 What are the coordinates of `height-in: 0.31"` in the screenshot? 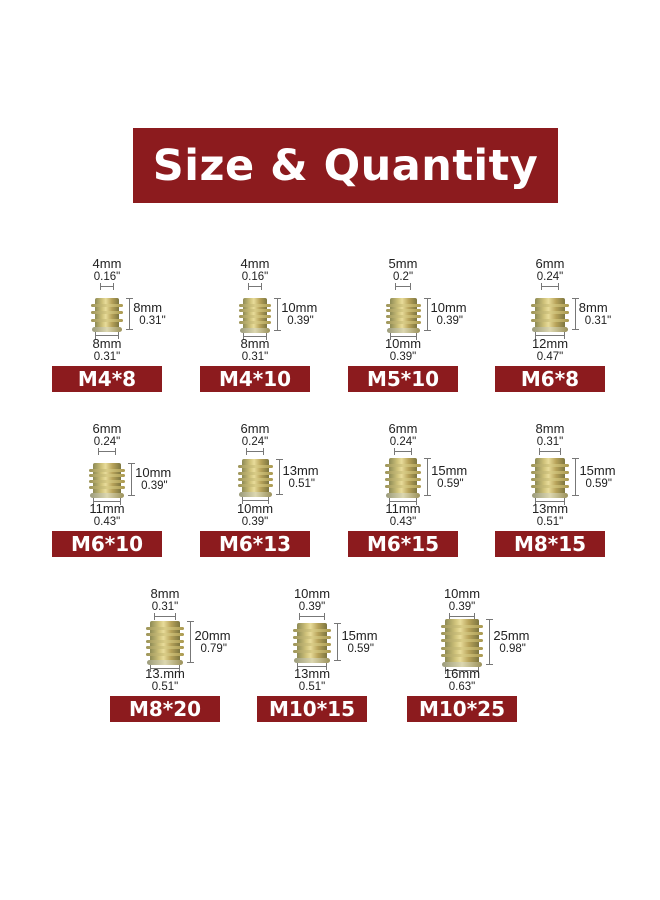 It's located at (152, 321).